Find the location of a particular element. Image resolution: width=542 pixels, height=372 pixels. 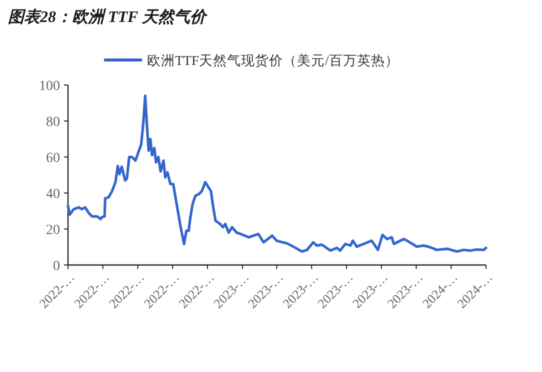

y-tick-label: 20 is located at coordinates (53, 230).